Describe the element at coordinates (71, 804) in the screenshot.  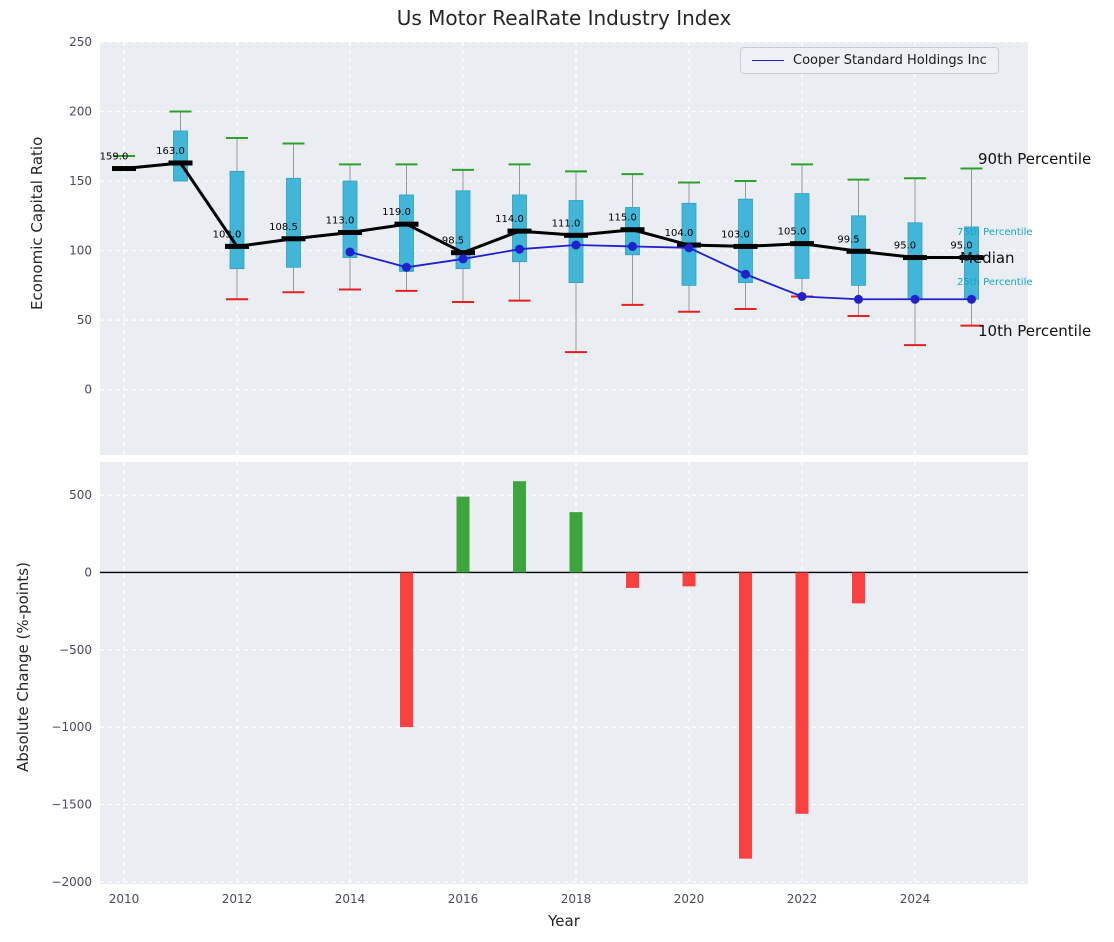
I see `bottom-y-tick-label: −1500` at that location.